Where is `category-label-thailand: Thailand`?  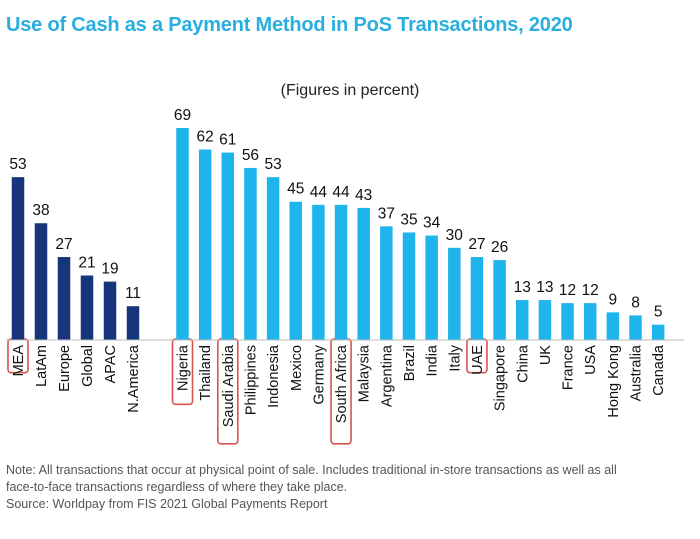 category-label-thailand: Thailand is located at coordinates (206, 373).